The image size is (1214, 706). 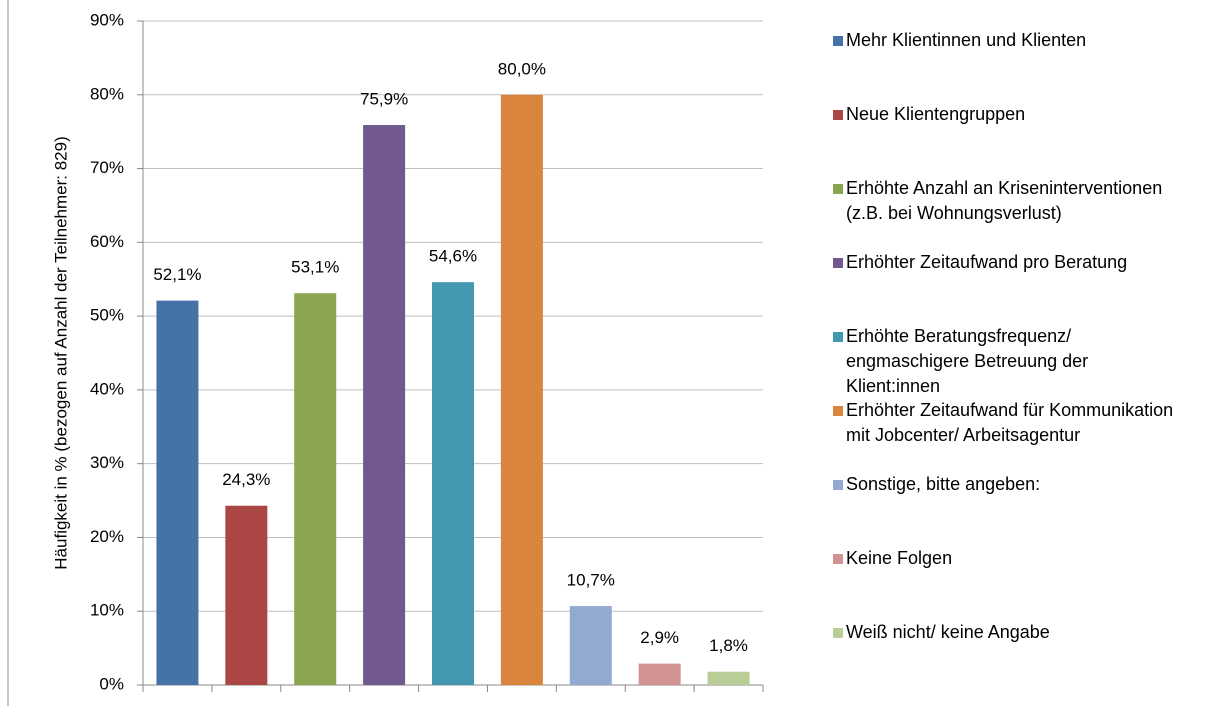 I want to click on data-label: 24,3%, so click(x=246, y=479).